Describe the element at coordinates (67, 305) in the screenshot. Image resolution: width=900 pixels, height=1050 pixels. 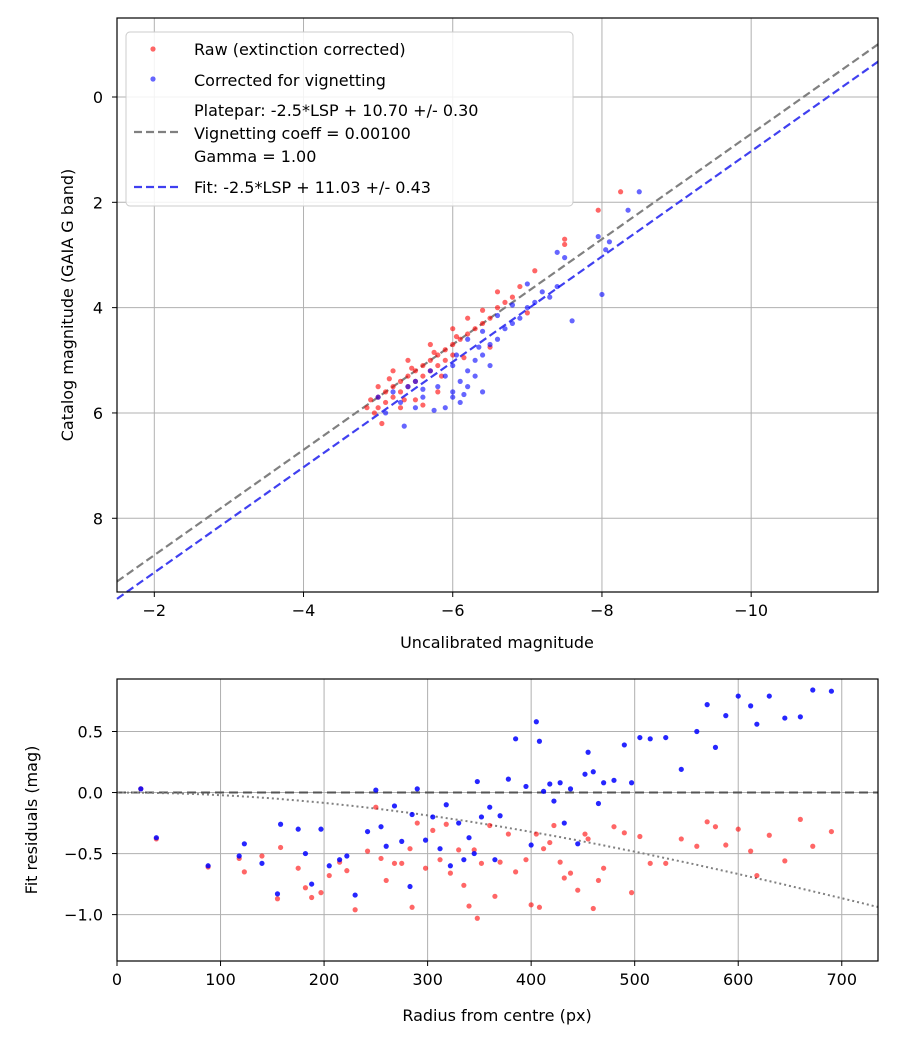
I see `top-y-axis-label: Catalog magnitude (GAIA G band)` at that location.